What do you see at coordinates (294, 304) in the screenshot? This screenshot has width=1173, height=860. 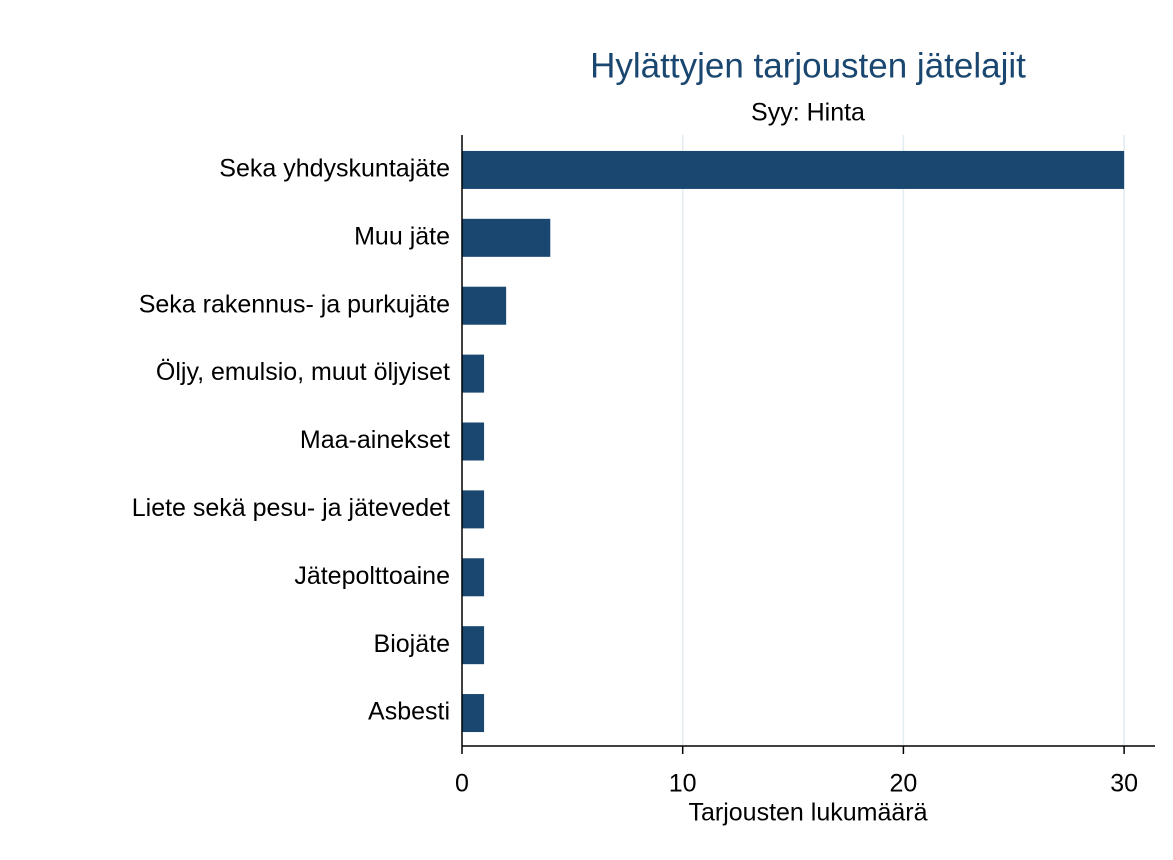 I see `y-tick-label: Seka rakennus- ja purkujäte` at bounding box center [294, 304].